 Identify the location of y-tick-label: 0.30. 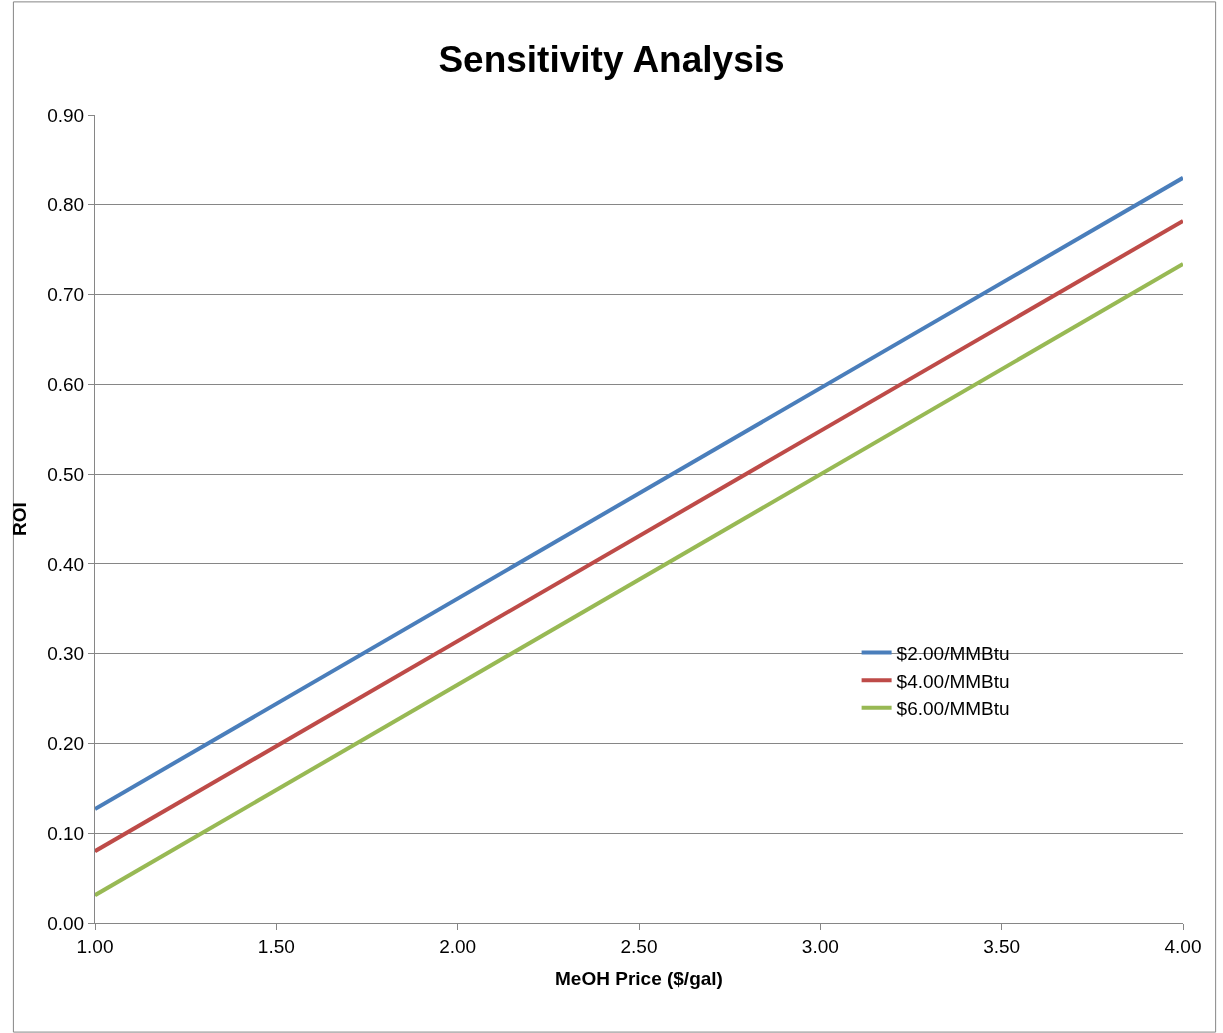
(66, 654).